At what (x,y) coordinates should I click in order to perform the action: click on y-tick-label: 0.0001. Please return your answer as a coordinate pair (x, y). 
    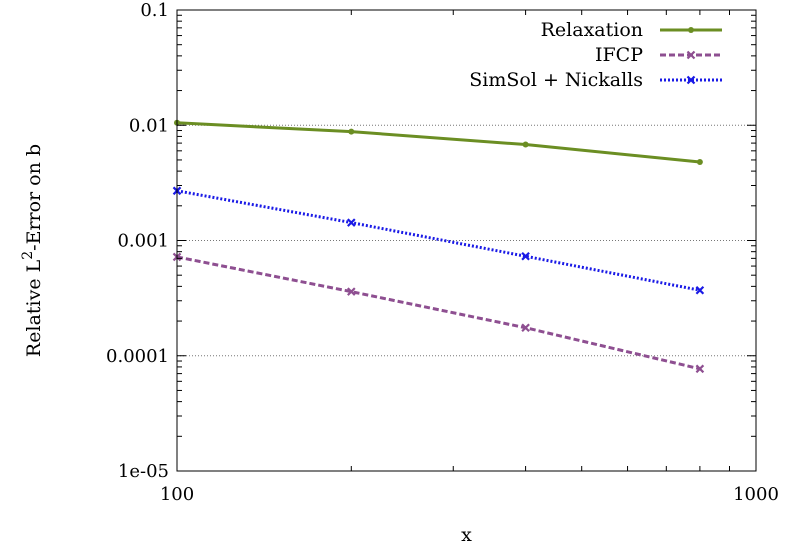
    Looking at the image, I should click on (137, 356).